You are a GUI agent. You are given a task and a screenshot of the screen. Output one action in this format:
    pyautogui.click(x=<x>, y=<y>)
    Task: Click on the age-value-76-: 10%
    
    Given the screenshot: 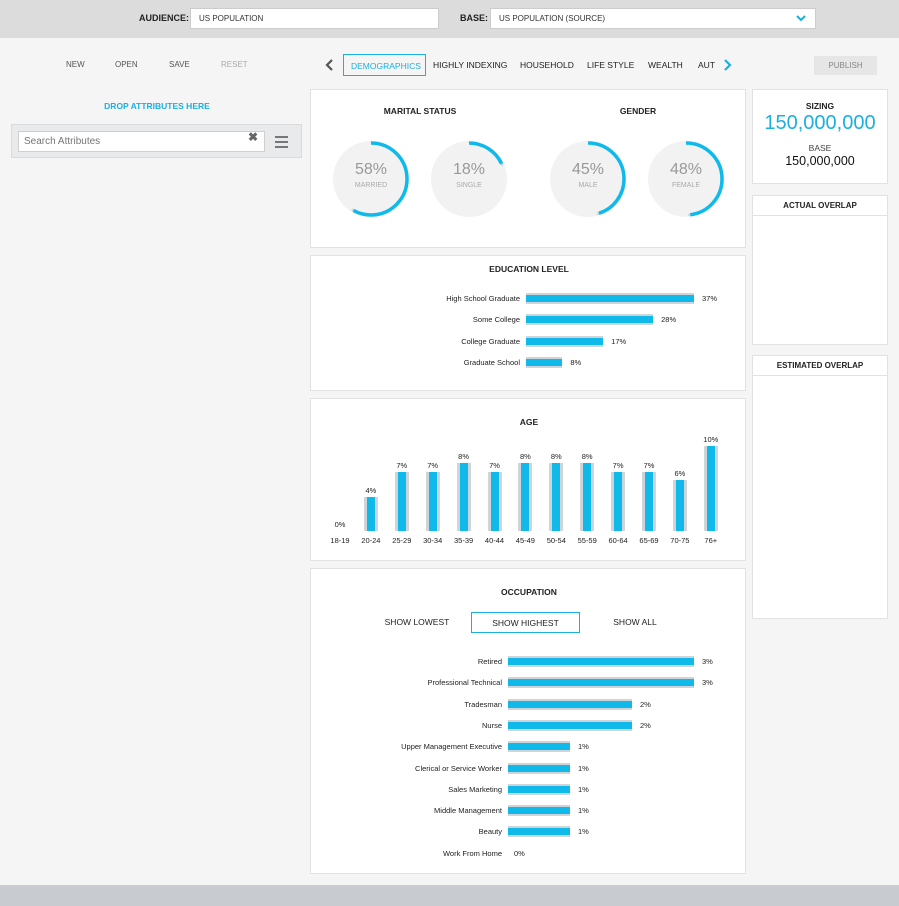 What is the action you would take?
    pyautogui.click(x=711, y=439)
    